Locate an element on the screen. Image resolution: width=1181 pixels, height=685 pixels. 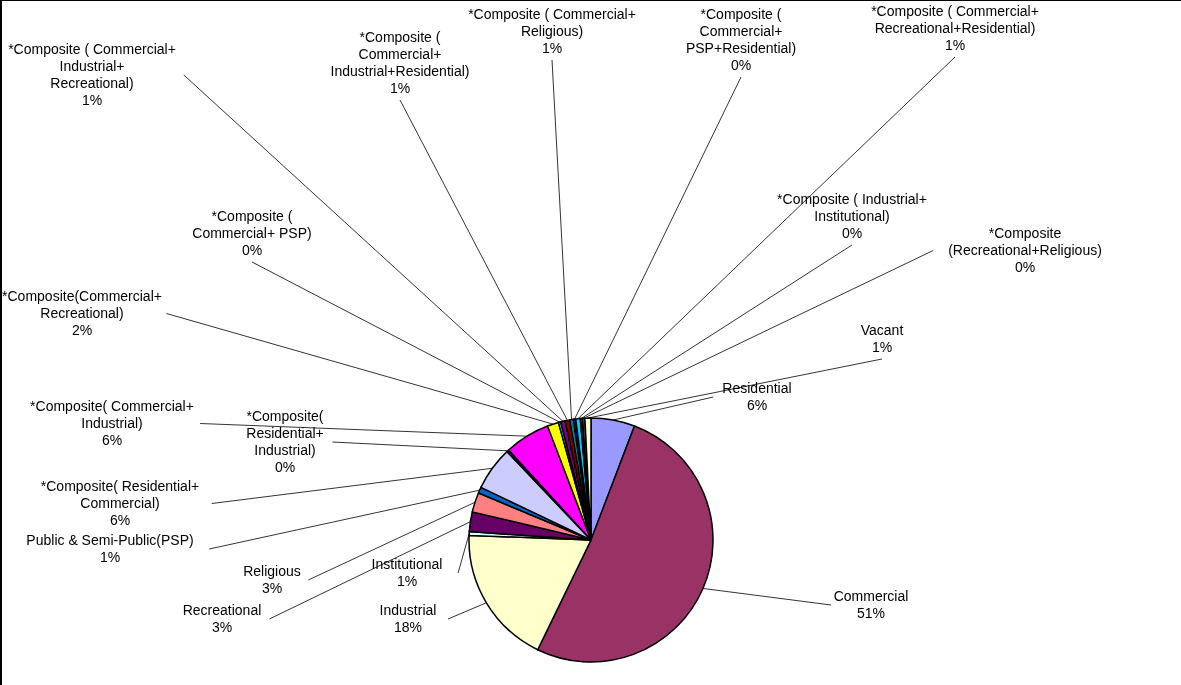
slice-label: *Composite ( Commercial+ Recreational+Residential) is located at coordinates (955, 19).